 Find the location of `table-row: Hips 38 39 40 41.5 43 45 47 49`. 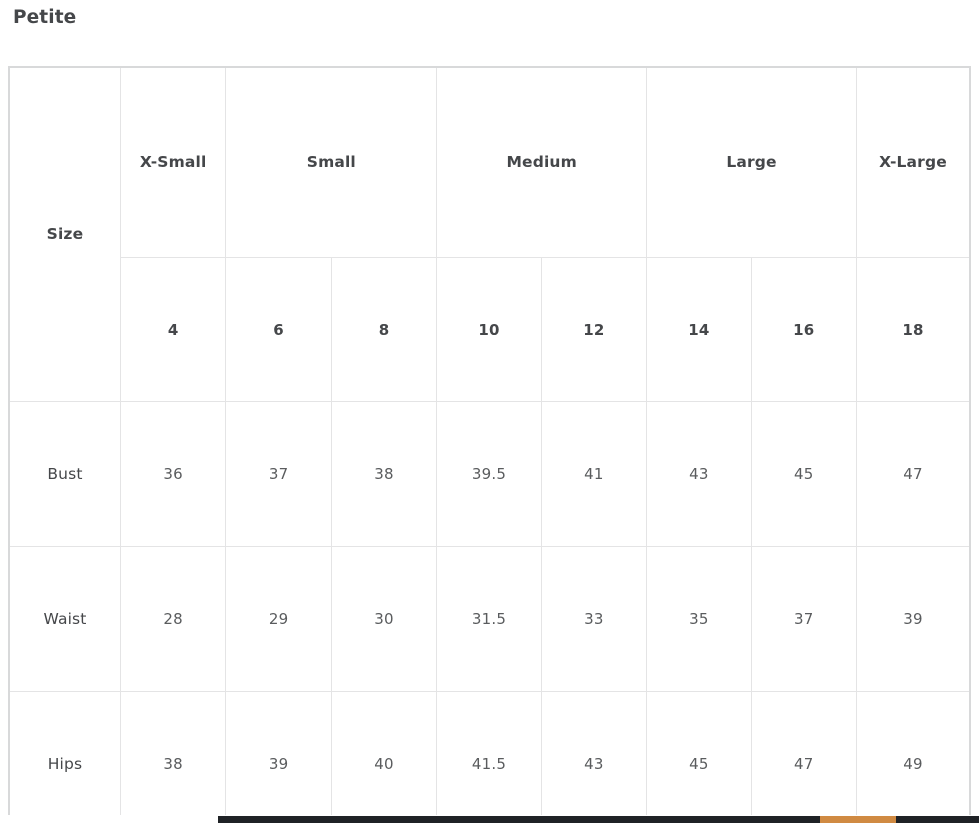

table-row: Hips 38 39 40 41.5 43 45 47 49 is located at coordinates (489, 753).